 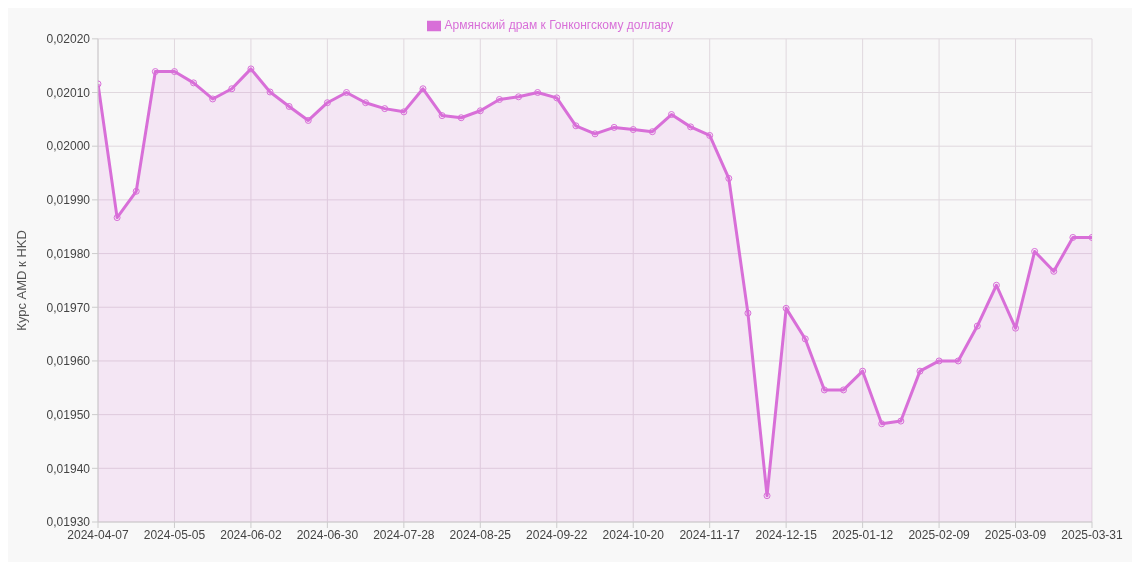 I want to click on y-tick-label: 0,01930, so click(x=68, y=522).